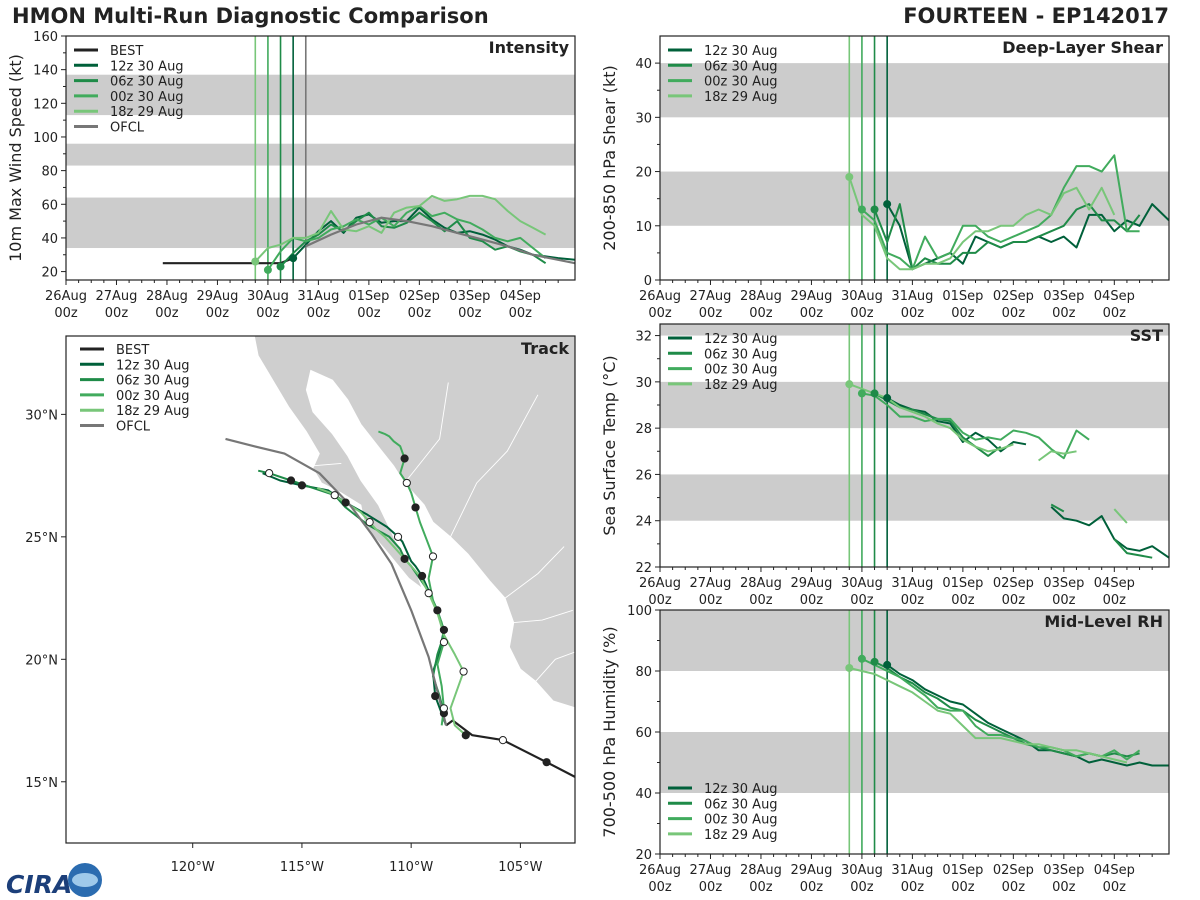  Describe the element at coordinates (643, 475) in the screenshot. I see `sst-y-tick-label: 26` at that location.